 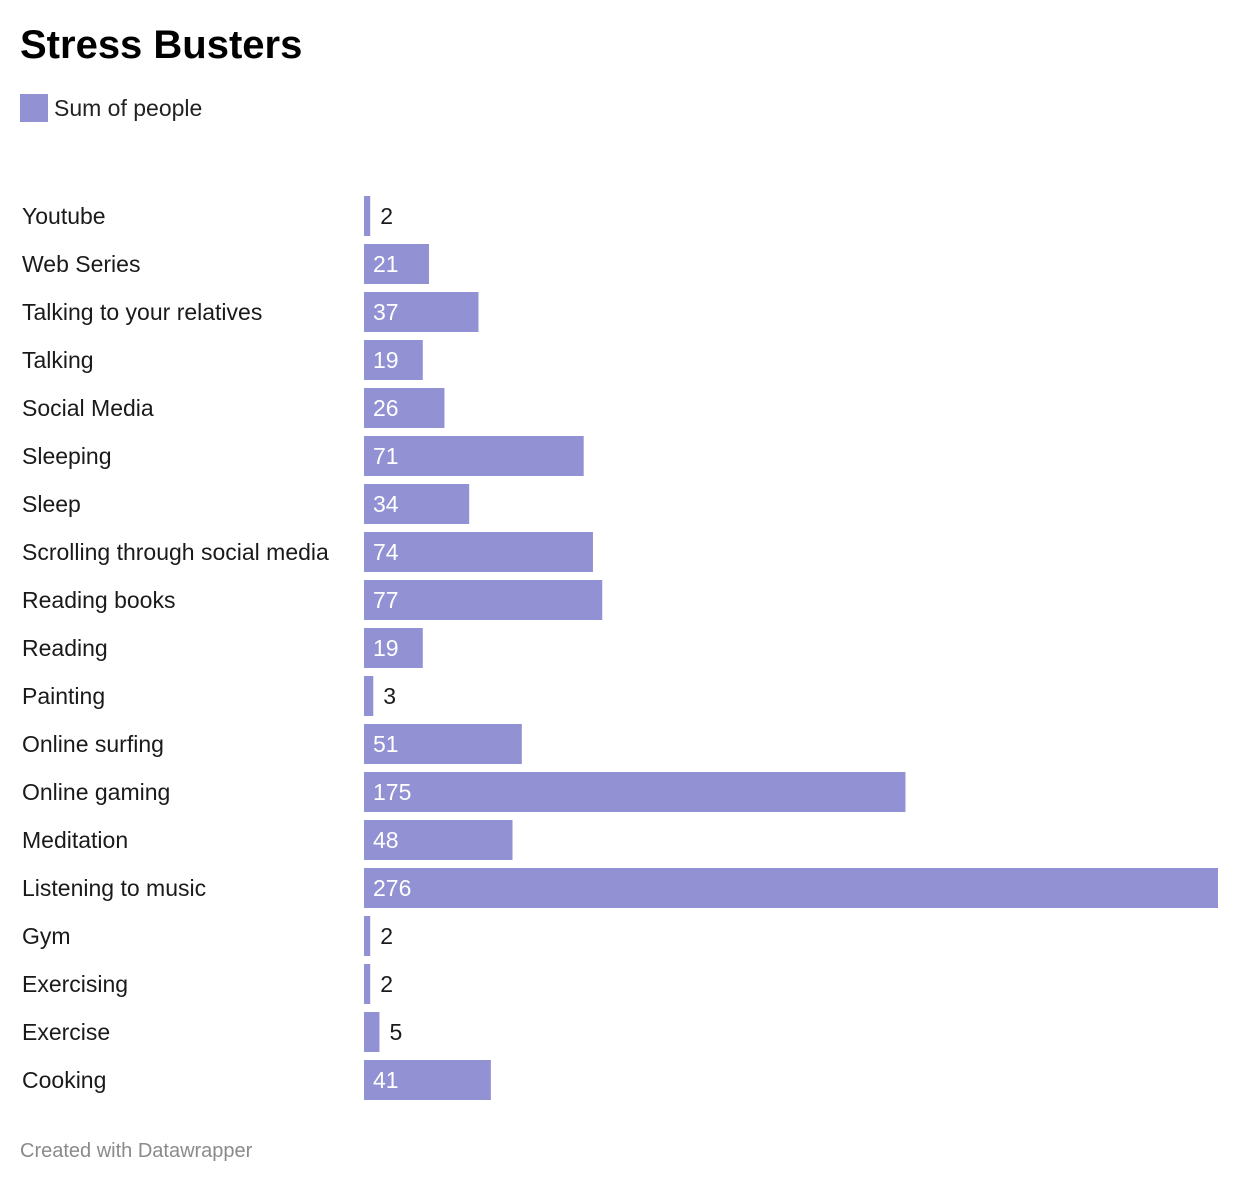 What do you see at coordinates (114, 888) in the screenshot?
I see `category-label: Listening to music` at bounding box center [114, 888].